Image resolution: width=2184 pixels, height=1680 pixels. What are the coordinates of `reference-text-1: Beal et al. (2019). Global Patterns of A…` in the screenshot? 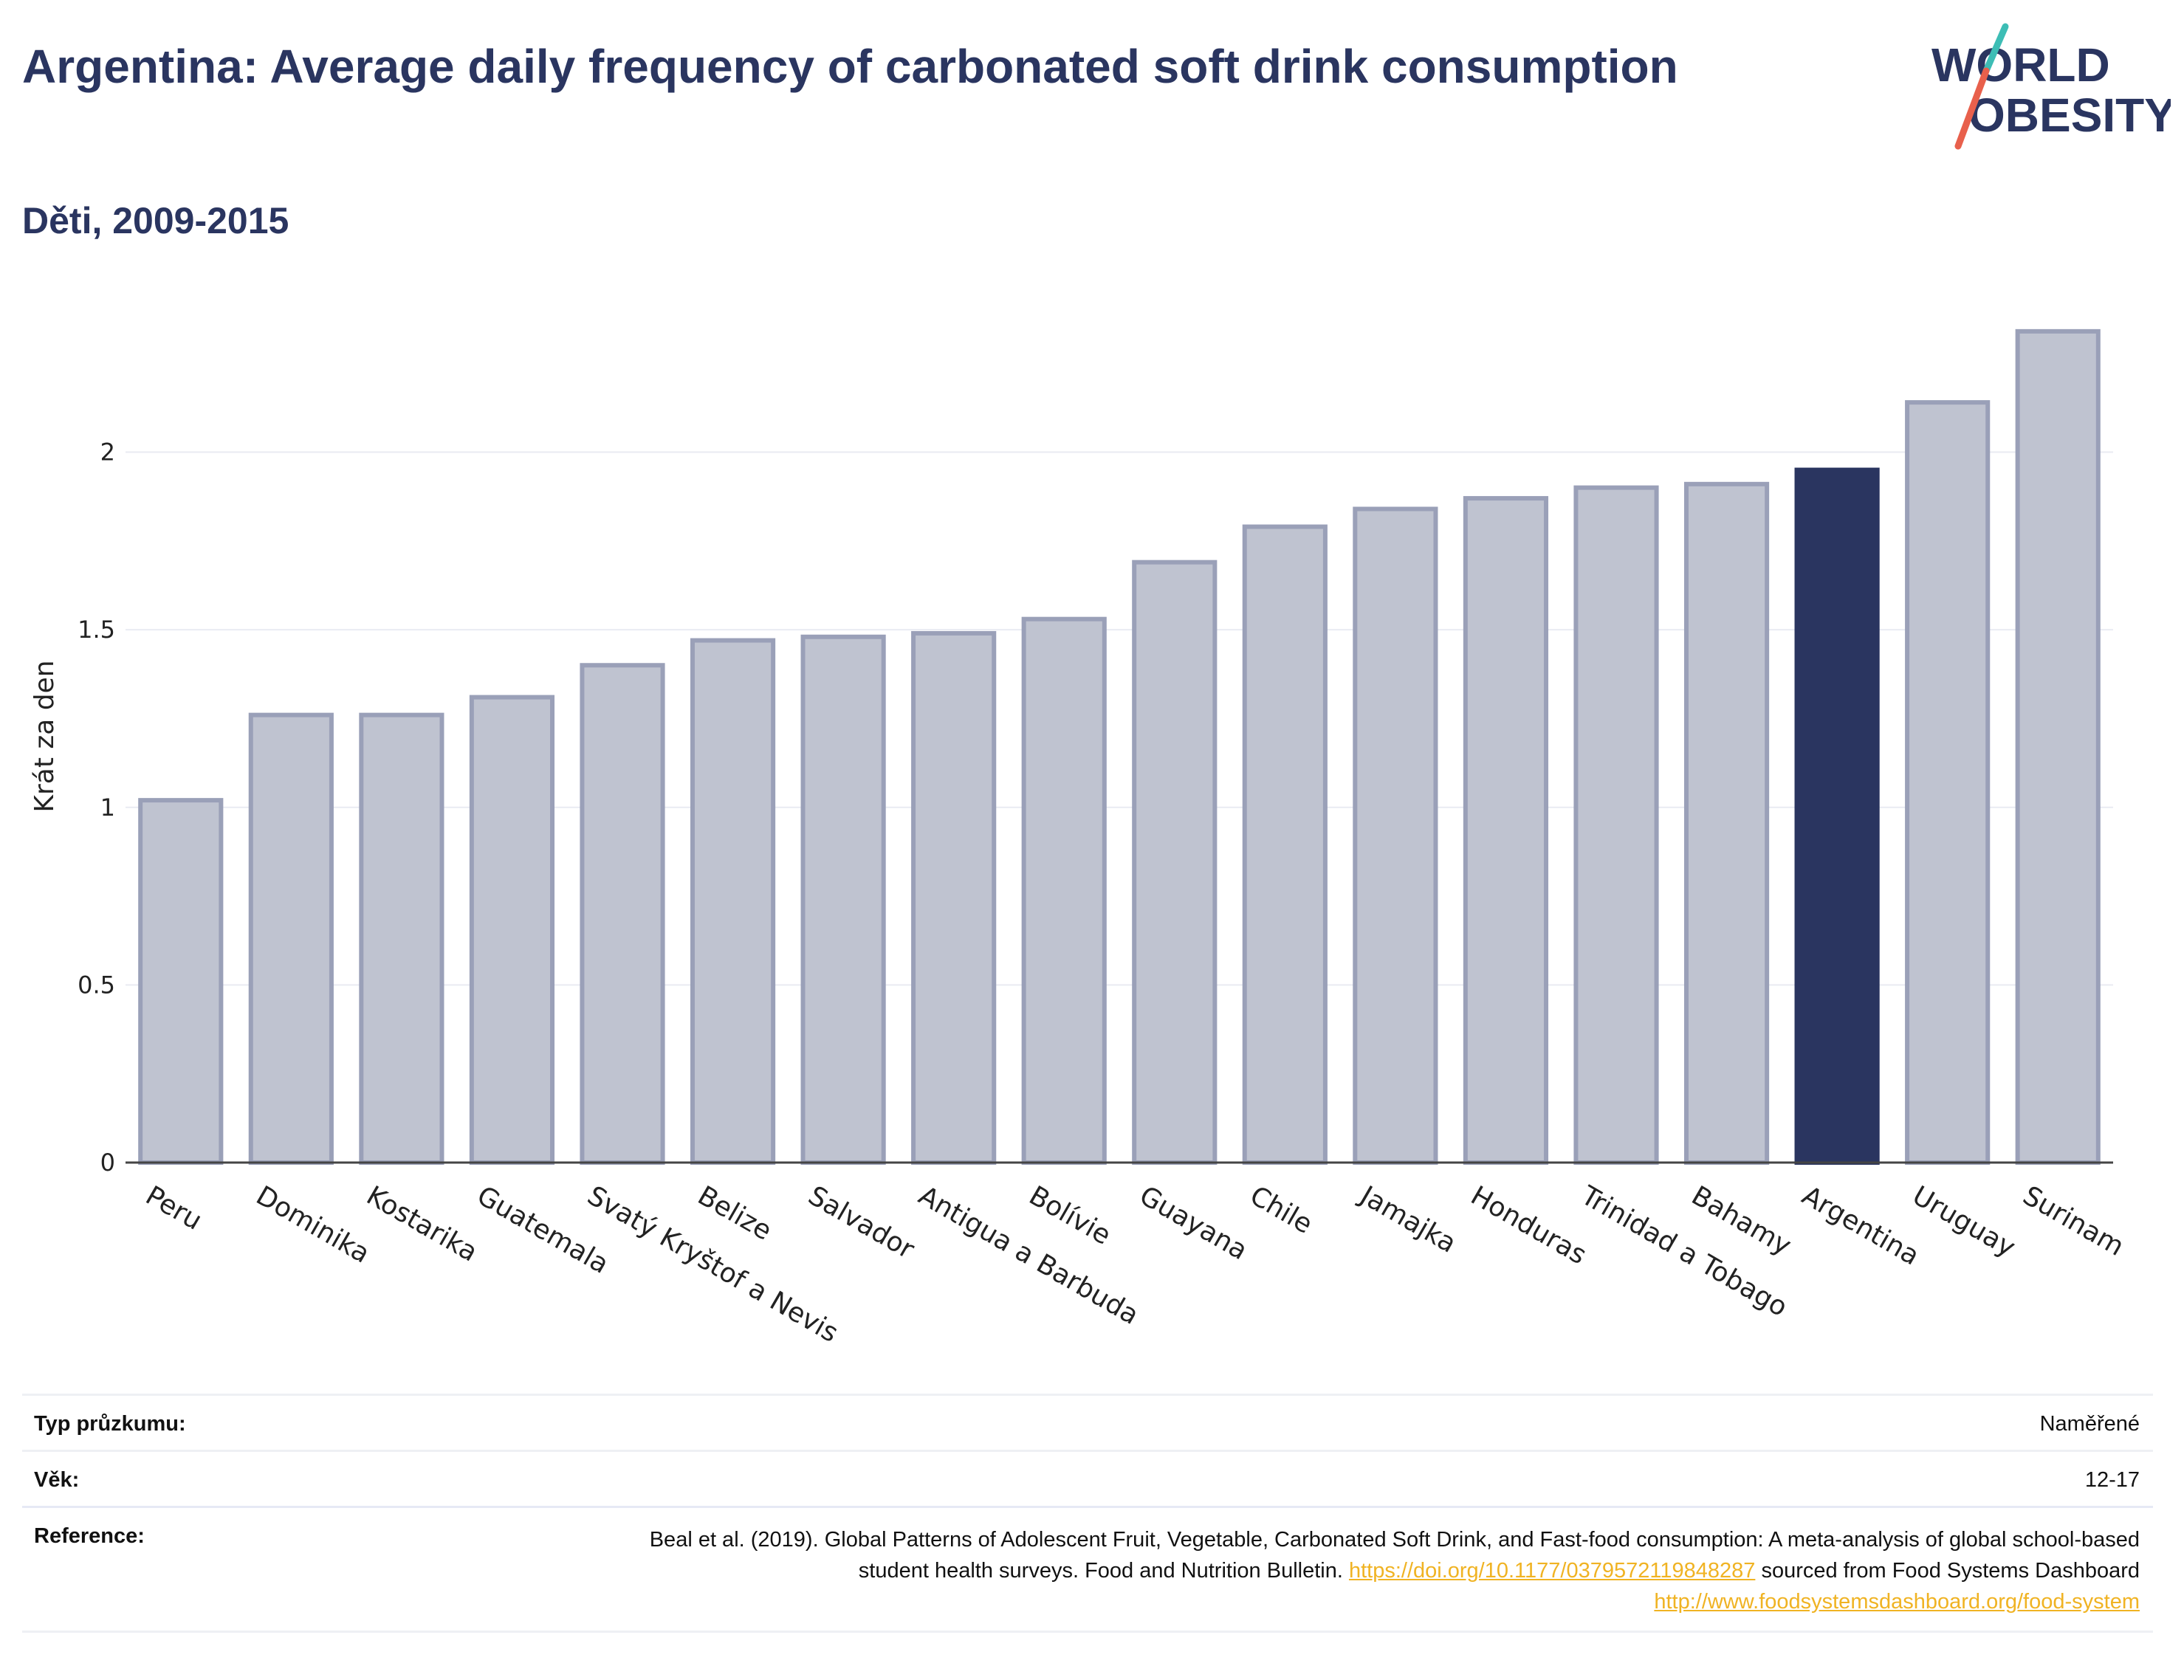 It's located at (1395, 1556).